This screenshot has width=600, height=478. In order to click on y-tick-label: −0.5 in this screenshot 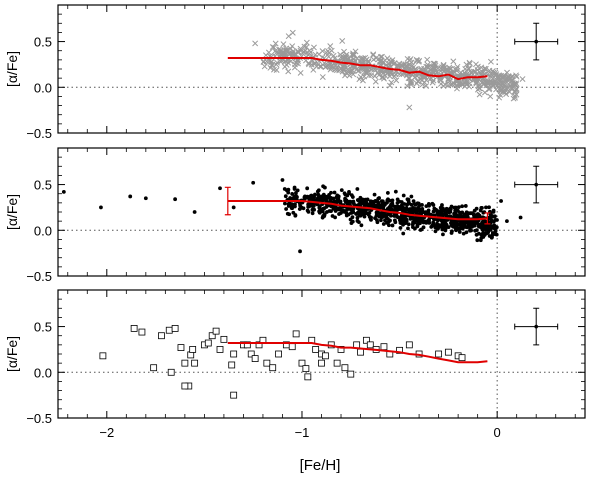, I will do `click(39, 276)`.